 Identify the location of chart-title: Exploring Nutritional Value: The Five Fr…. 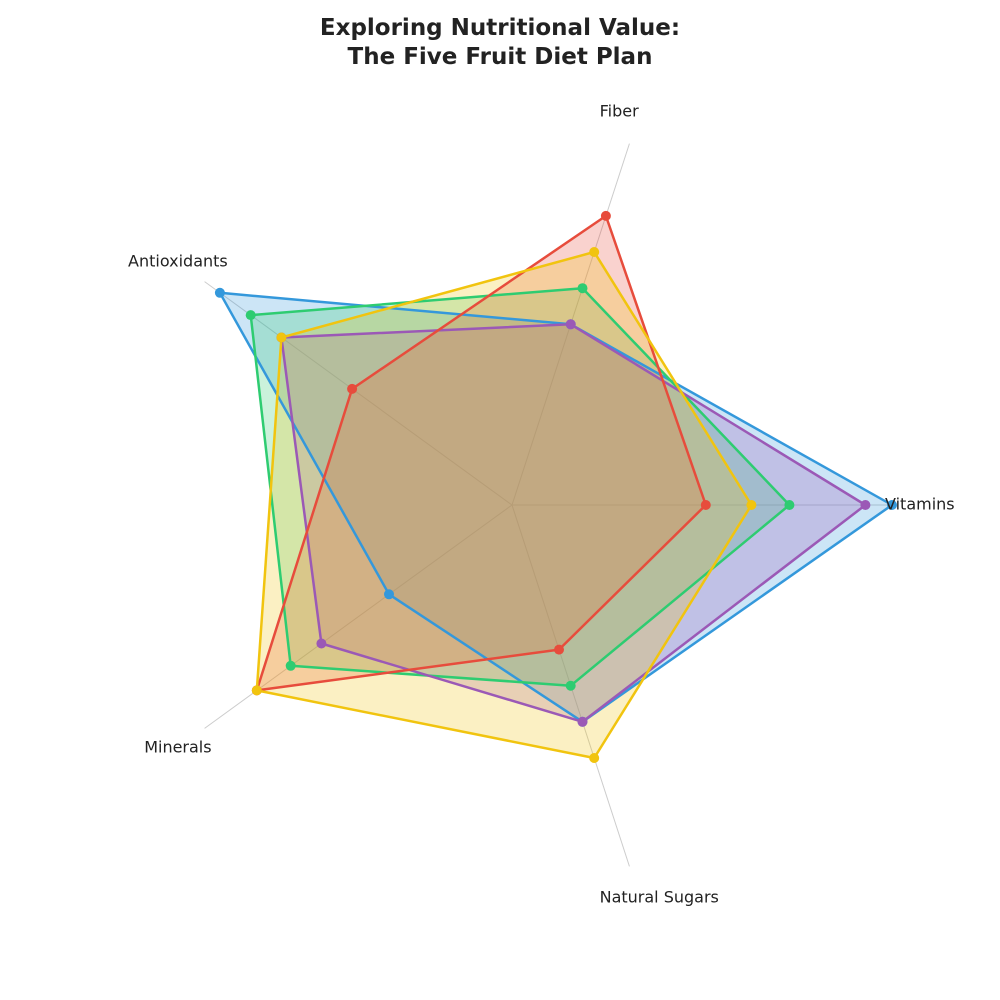
(500, 42).